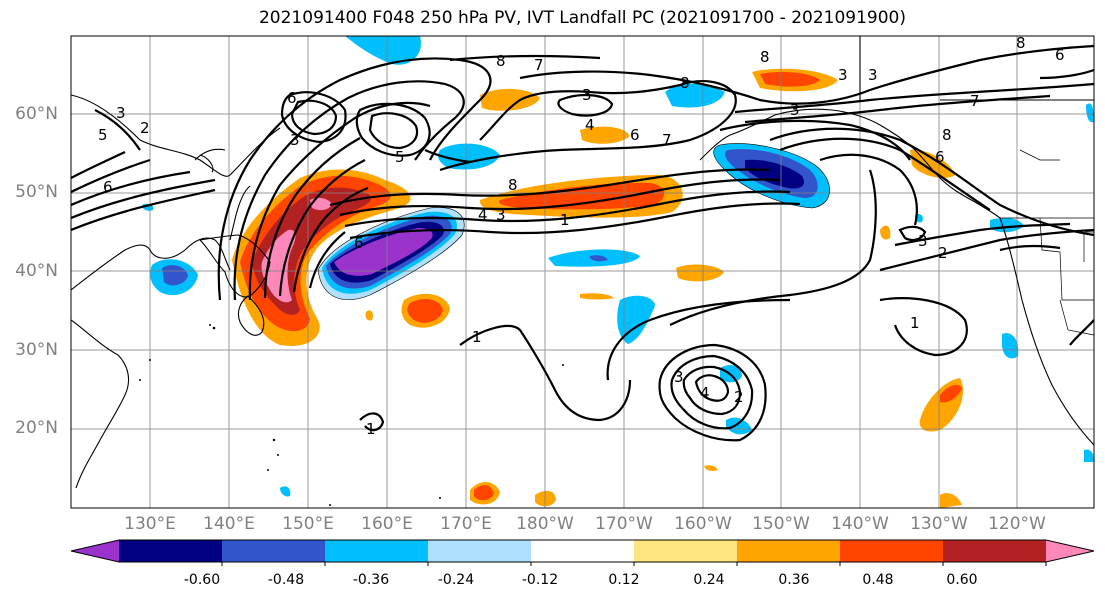 This screenshot has height=601, width=1105. What do you see at coordinates (36, 114) in the screenshot?
I see `lat-label: 60°N` at bounding box center [36, 114].